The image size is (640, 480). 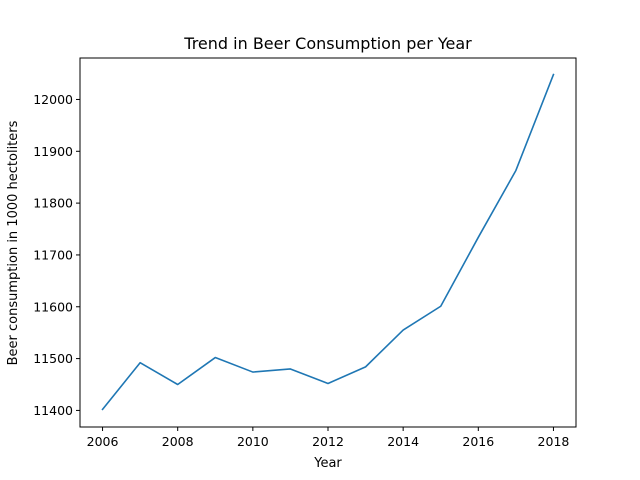 What do you see at coordinates (53, 306) in the screenshot?
I see `y-tick-label: 11600` at bounding box center [53, 306].